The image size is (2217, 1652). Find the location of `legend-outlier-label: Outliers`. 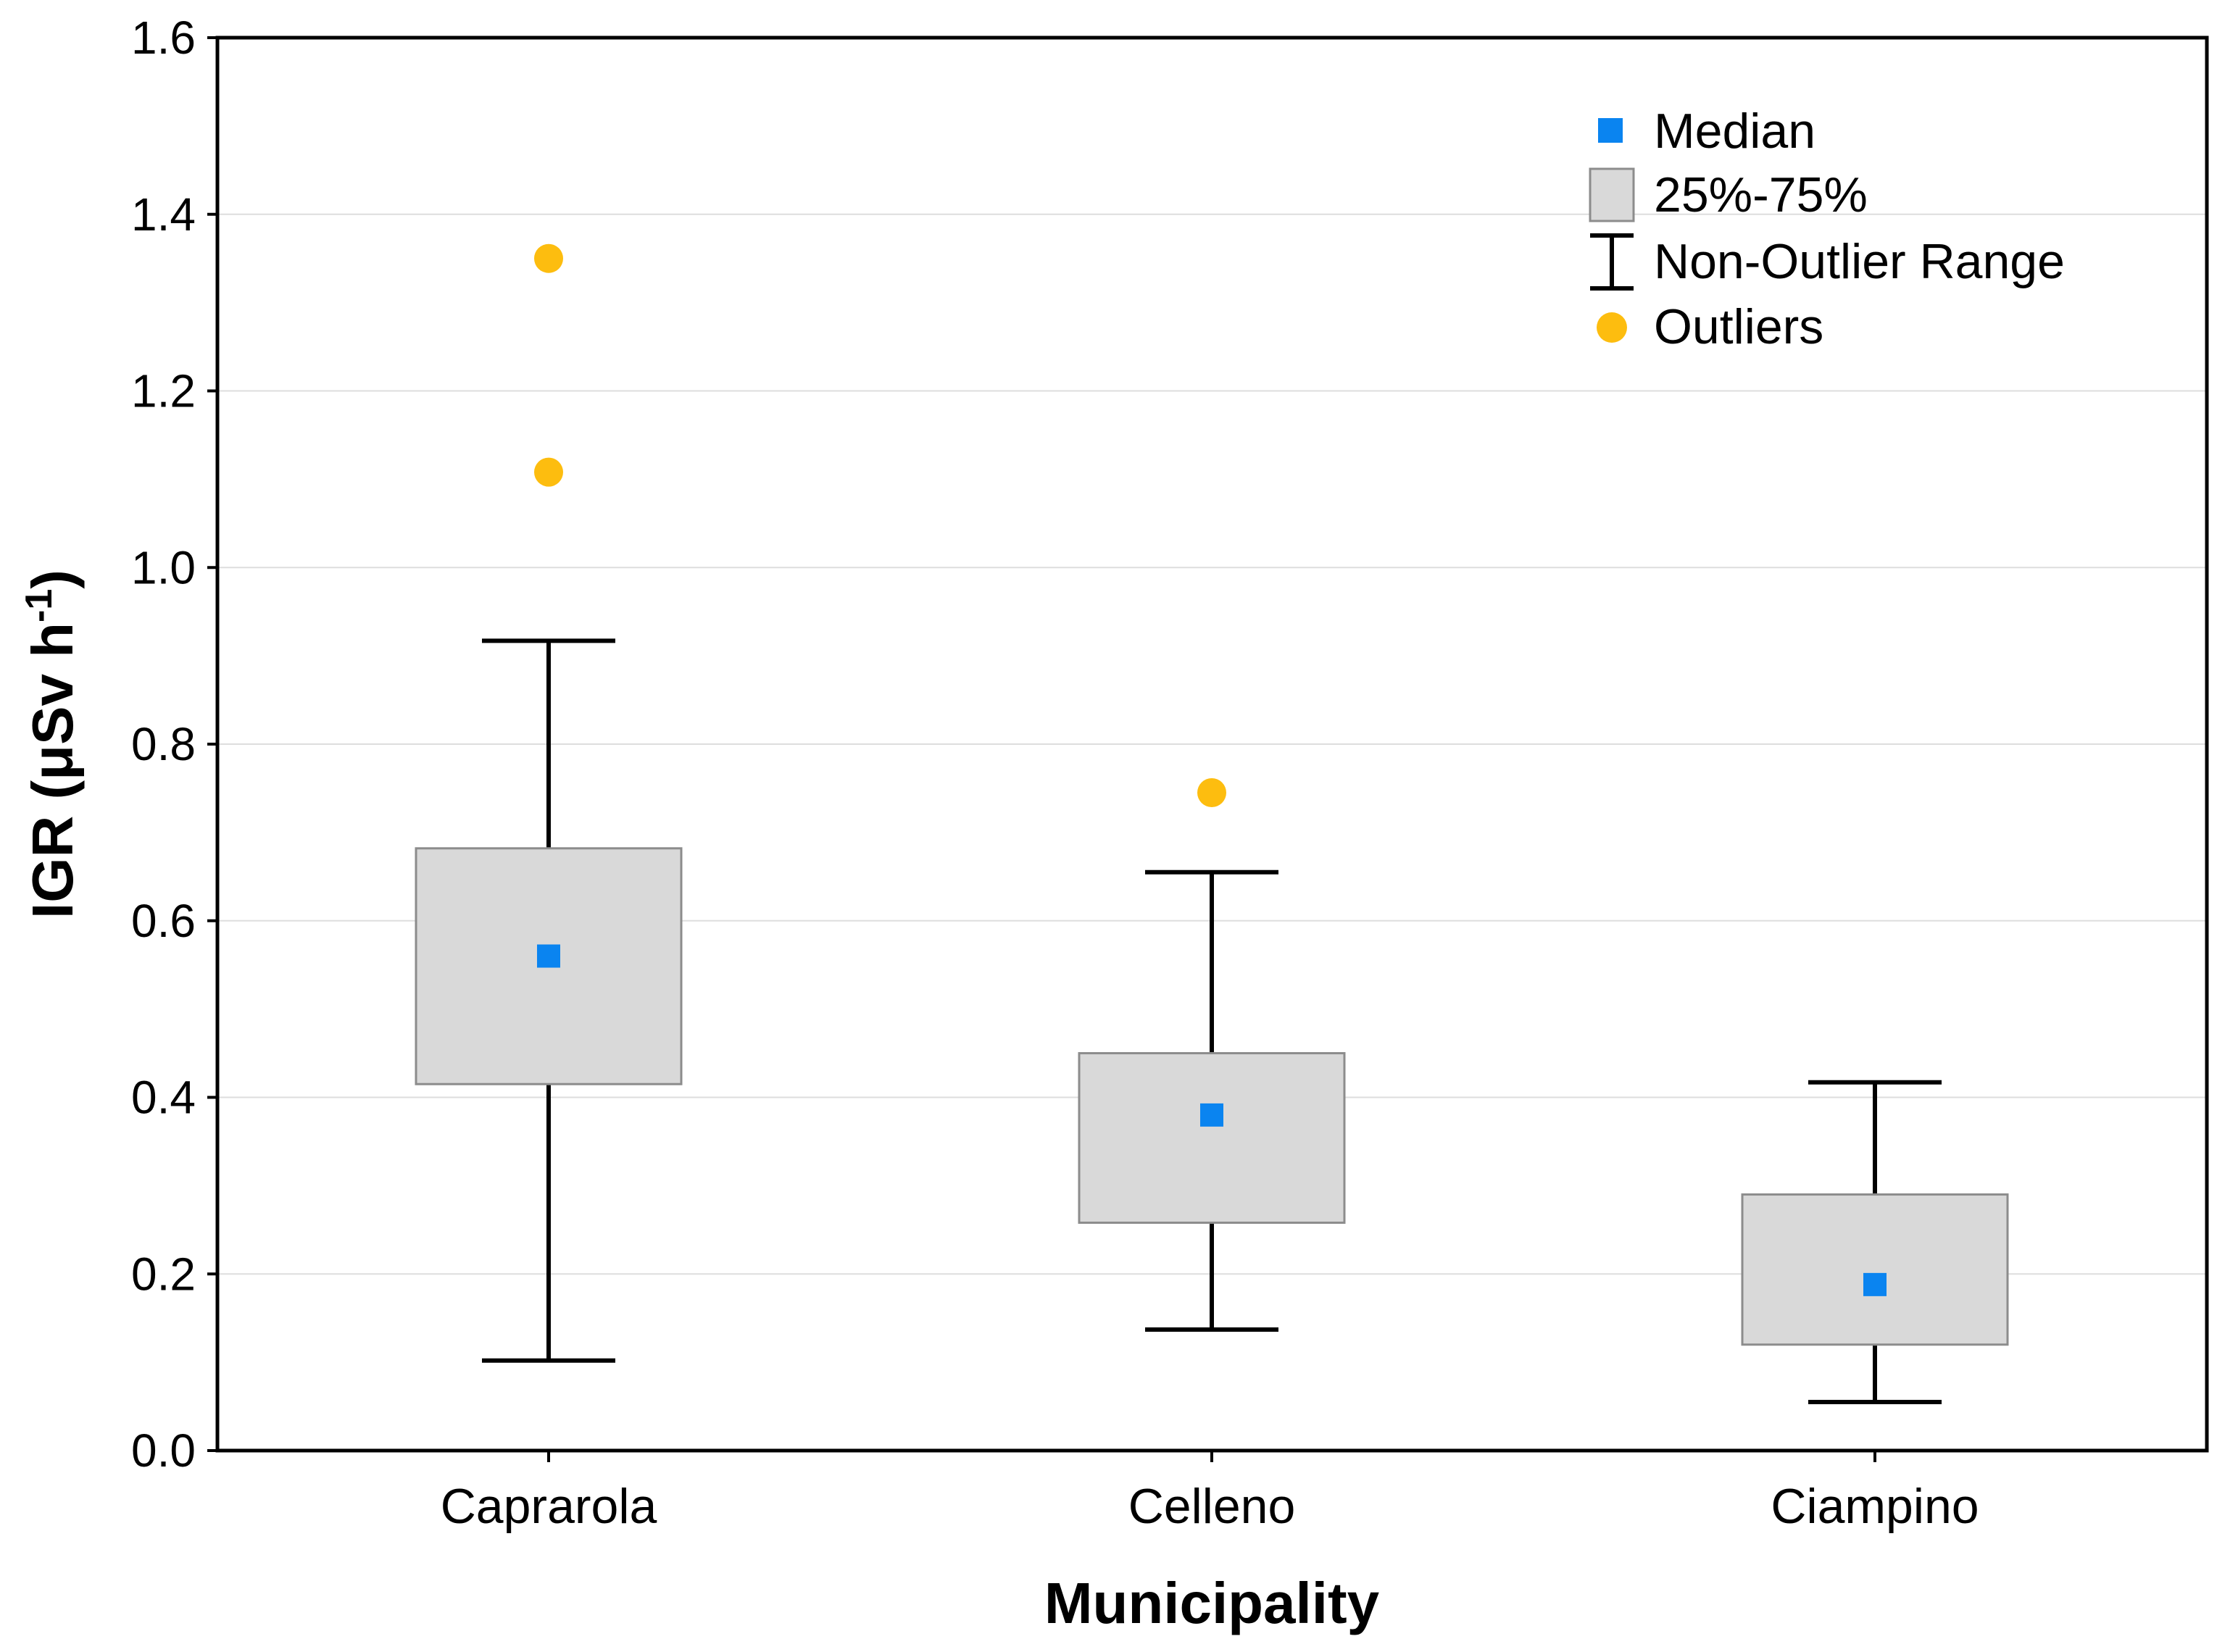

legend-outlier-label: Outliers is located at coordinates (1738, 326).